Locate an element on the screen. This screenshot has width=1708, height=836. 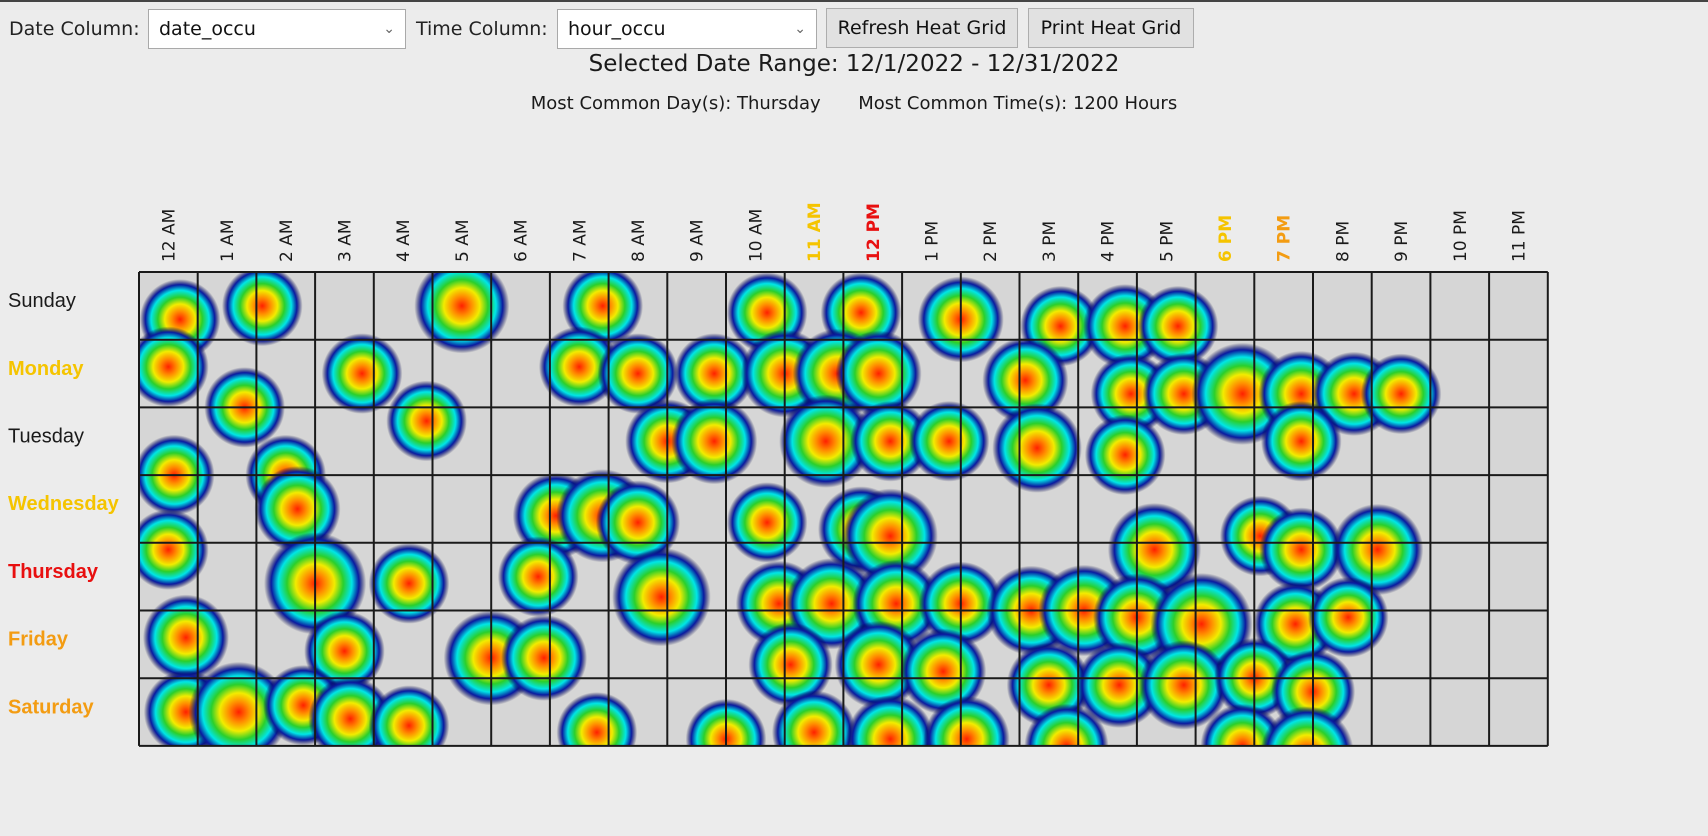
day-label: Monday is located at coordinates (46, 369).